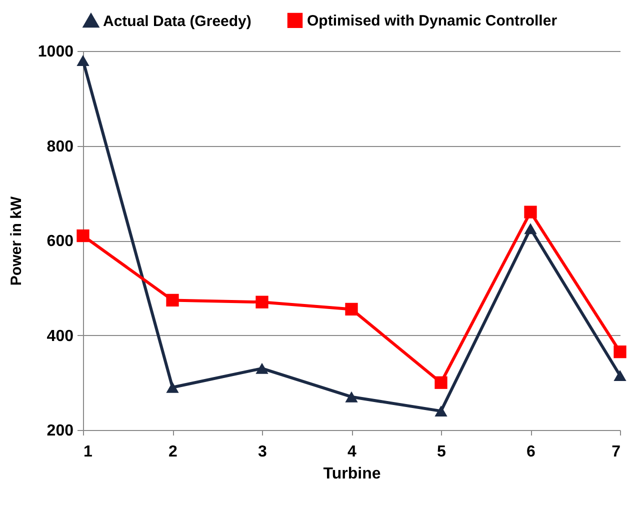 The width and height of the screenshot is (642, 520). Describe the element at coordinates (173, 452) in the screenshot. I see `x-tick-label: 2` at that location.